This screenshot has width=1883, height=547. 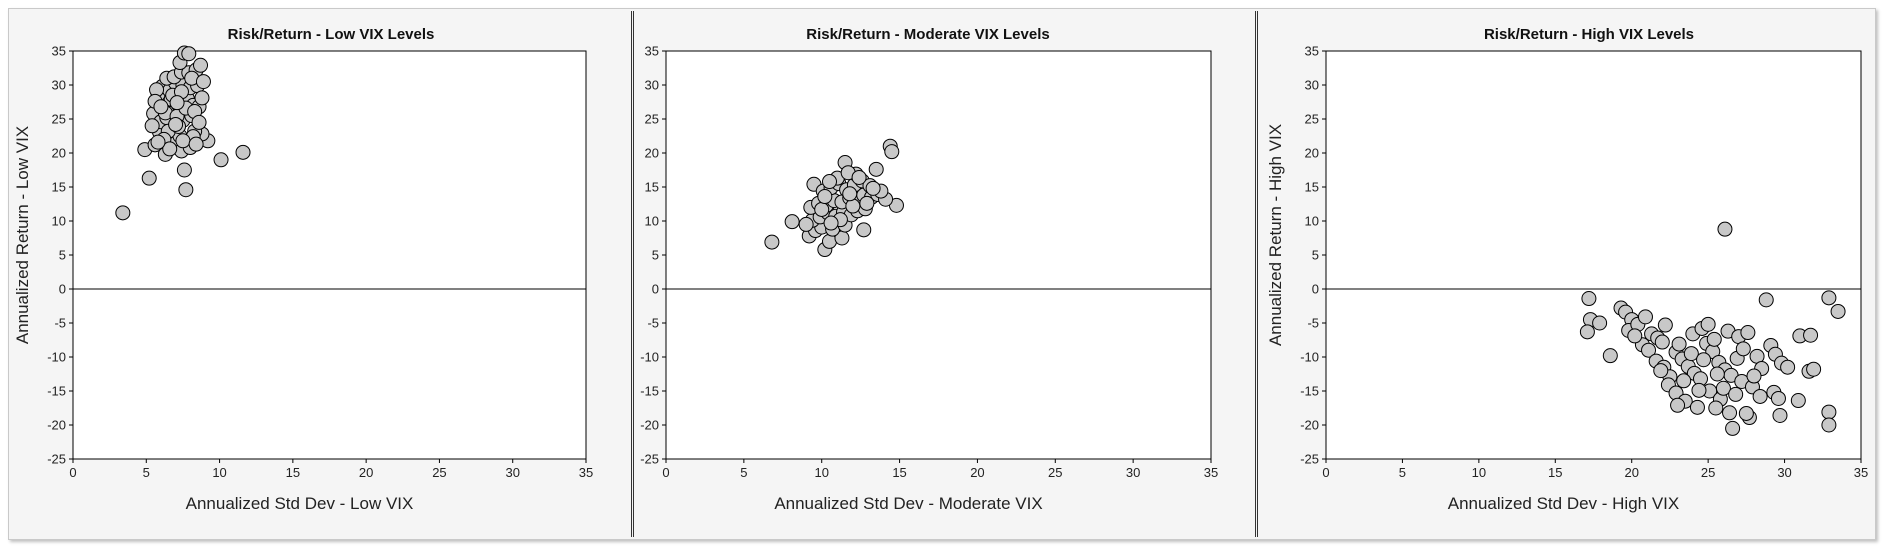 What do you see at coordinates (59, 221) in the screenshot?
I see `chart-0-y-tick-label: 10` at bounding box center [59, 221].